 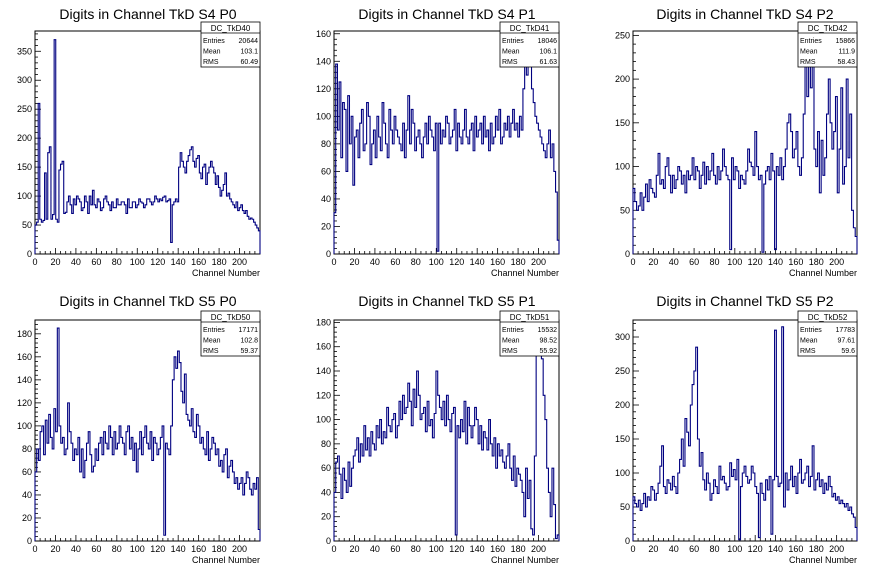 What do you see at coordinates (230, 333) in the screenshot?
I see `stats-box: DC_TkD50 Entries 17171 Mean 102.8 RMS 59.37` at bounding box center [230, 333].